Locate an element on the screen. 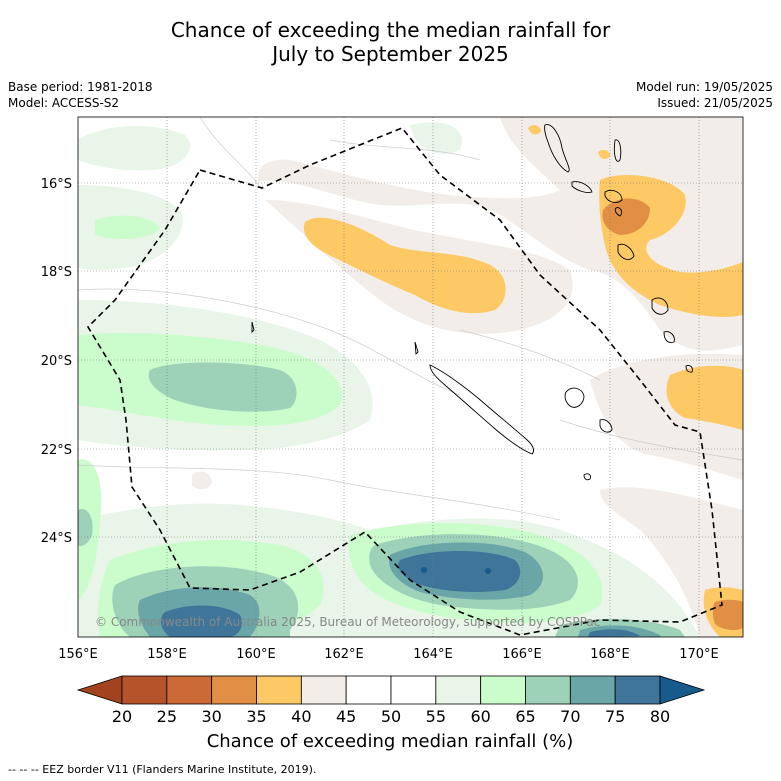  colorbar-tick-label: 45 is located at coordinates (346, 716).